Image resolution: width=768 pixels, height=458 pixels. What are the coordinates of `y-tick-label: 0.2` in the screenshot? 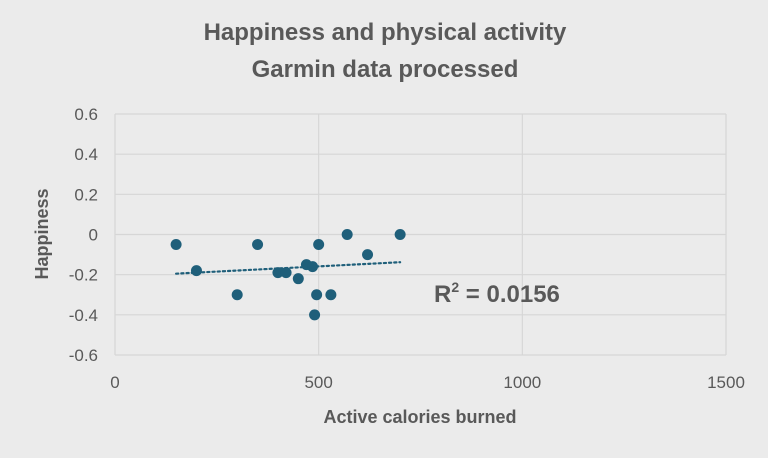 It's located at (86, 194).